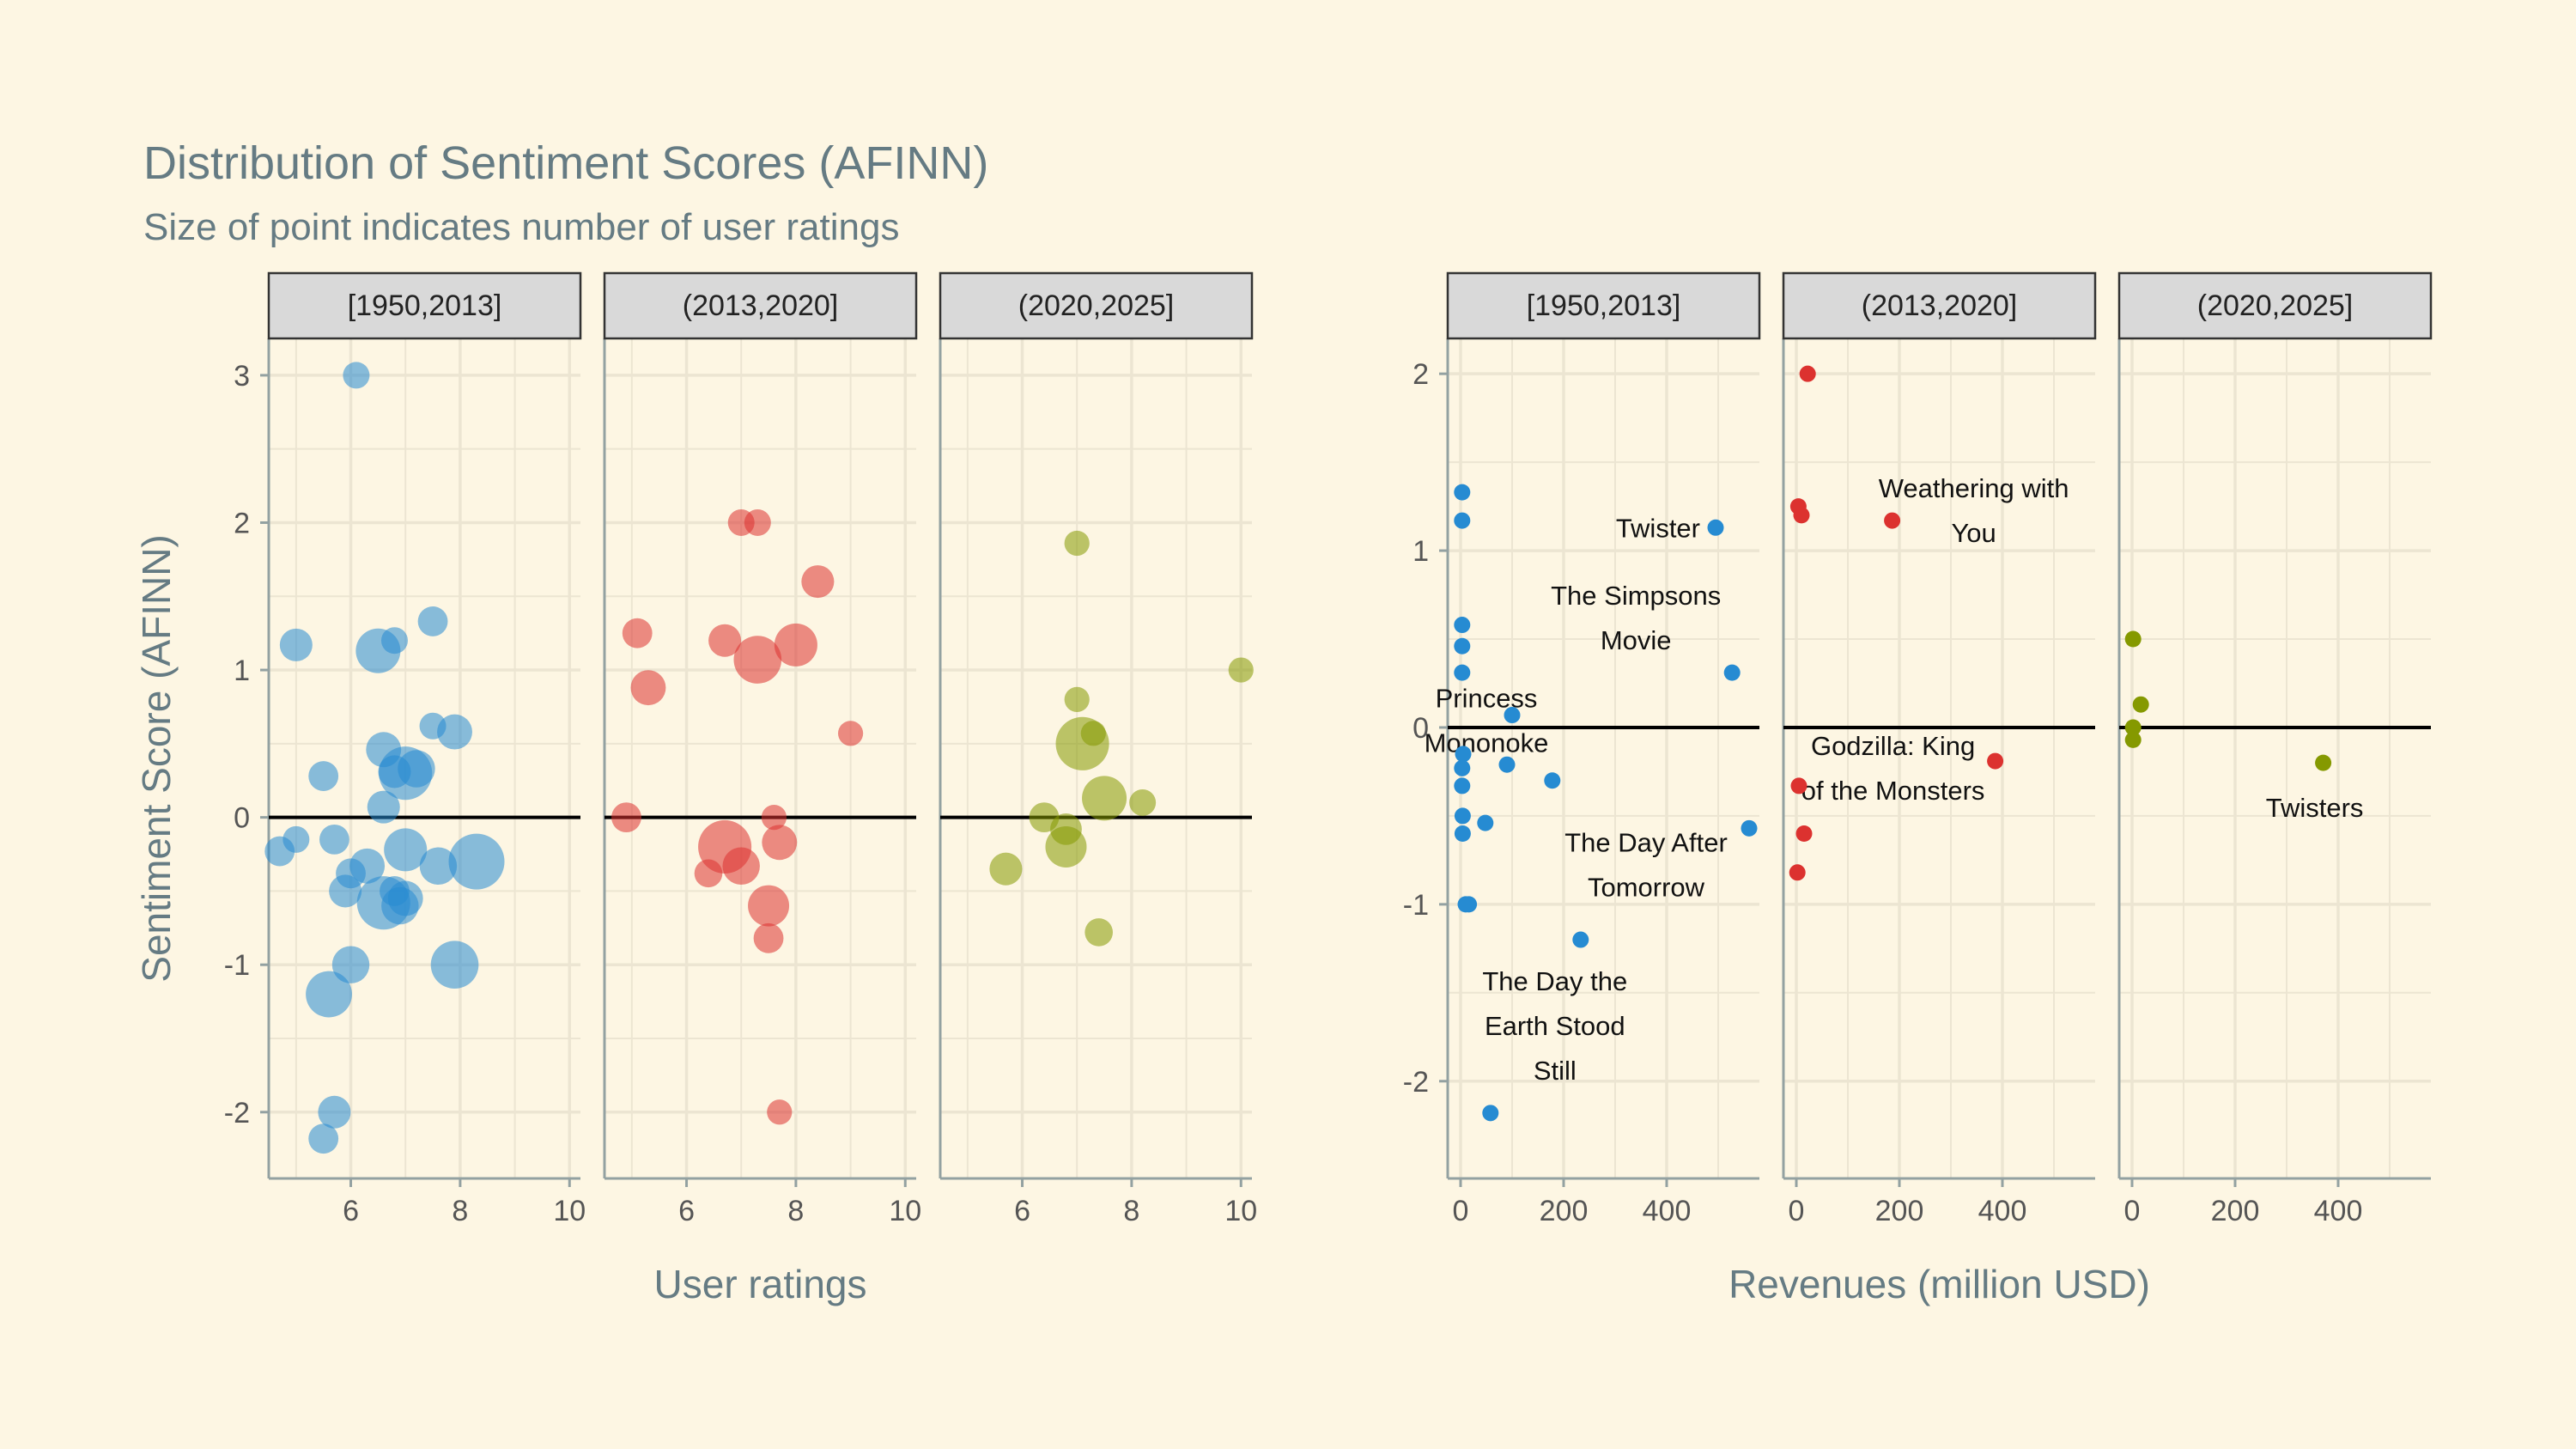  What do you see at coordinates (1636, 596) in the screenshot?
I see `point-annotation: The Simpsons` at bounding box center [1636, 596].